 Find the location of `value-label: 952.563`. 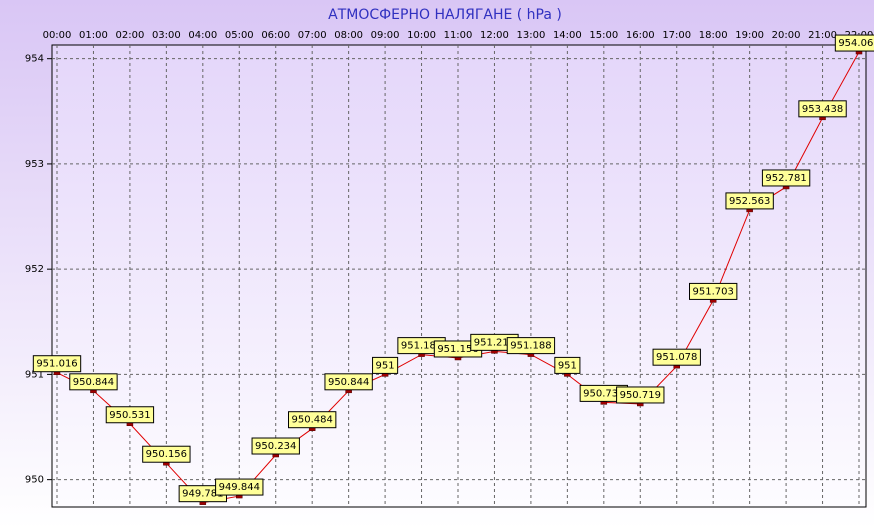

value-label: 952.563 is located at coordinates (749, 201).